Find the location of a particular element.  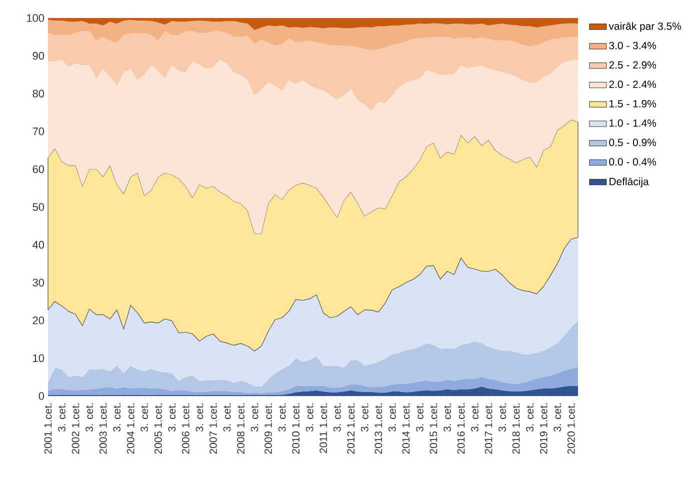

legend-label: 0.5 - 0.9% is located at coordinates (632, 142).